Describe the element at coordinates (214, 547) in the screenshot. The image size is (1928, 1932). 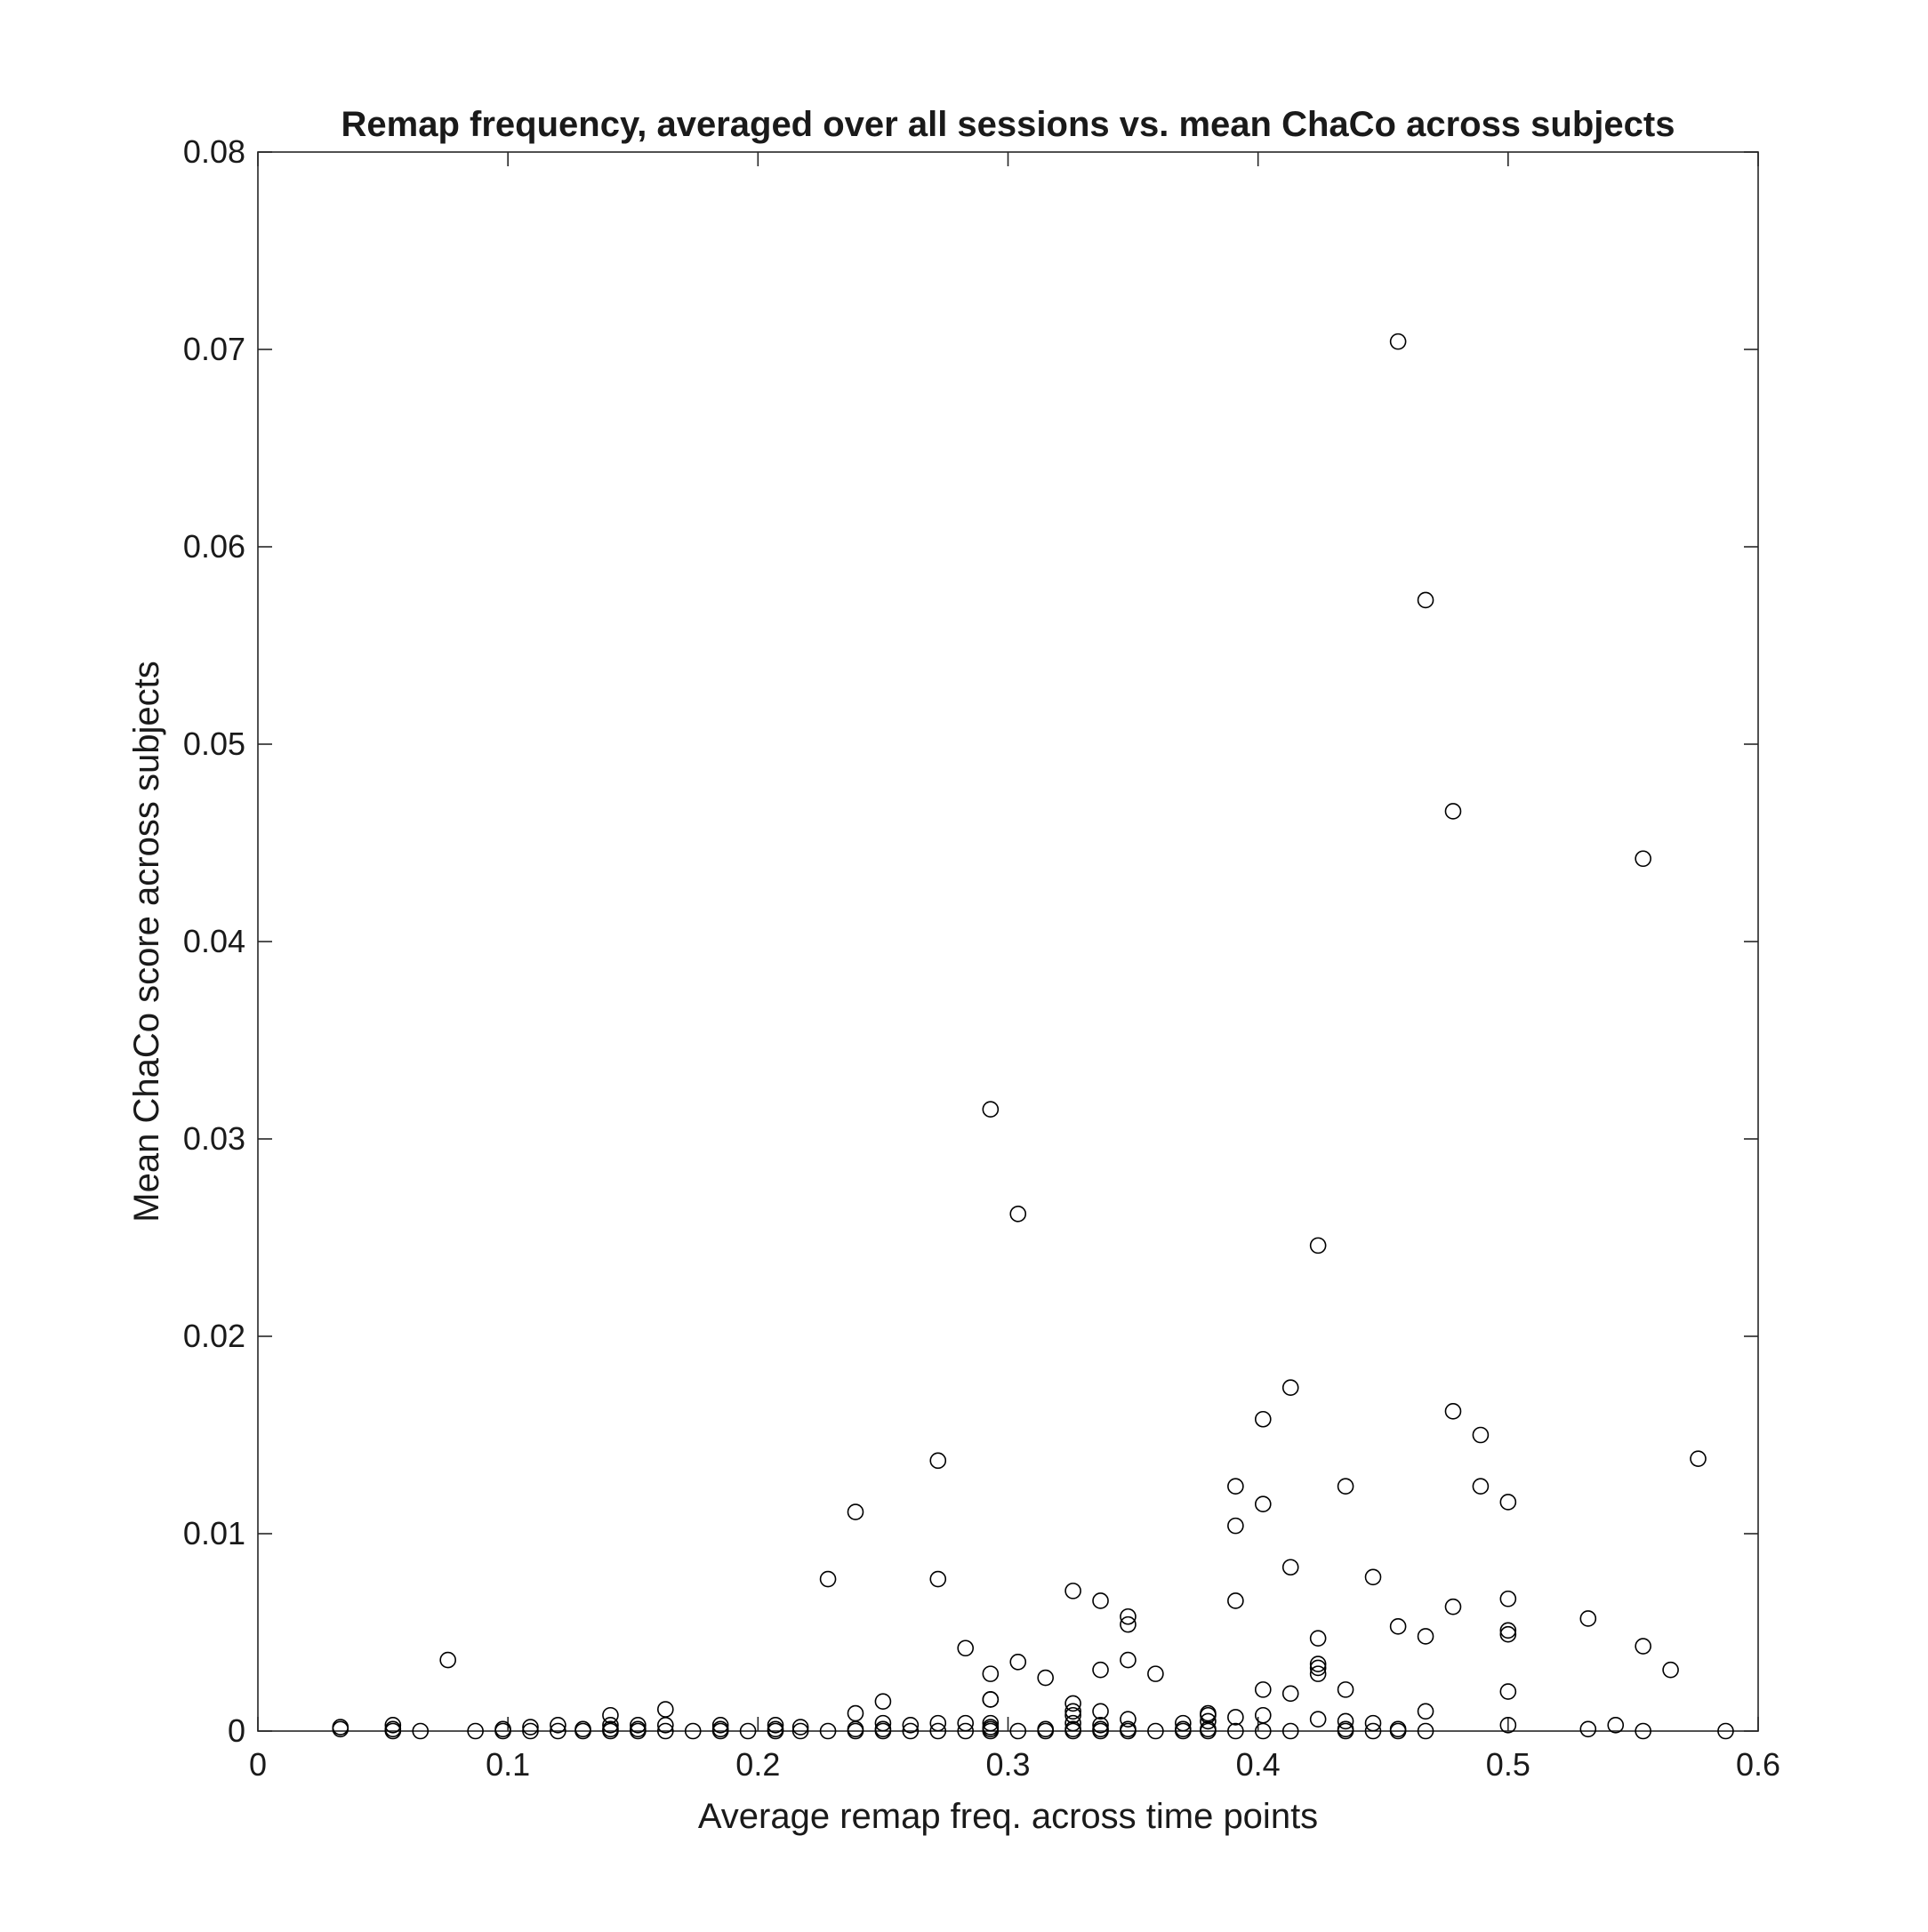
I see `y-tick-label: 0.06` at that location.